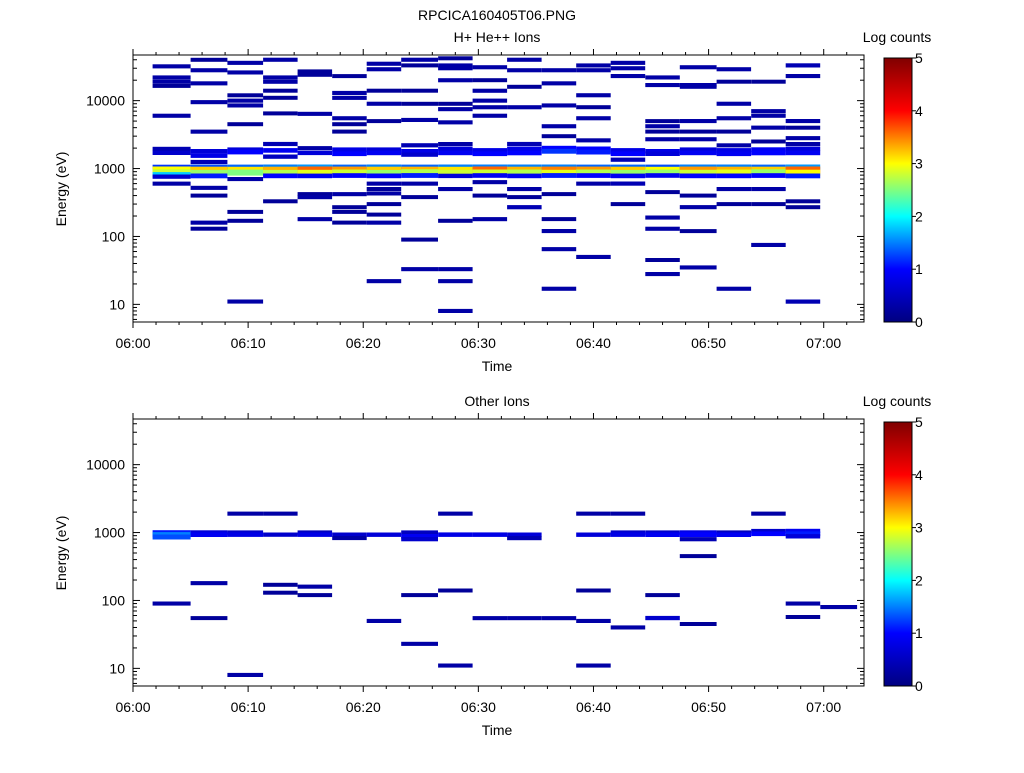 The image size is (1024, 773). Describe the element at coordinates (823, 343) in the screenshot. I see `x-tick-label: 07:00` at that location.